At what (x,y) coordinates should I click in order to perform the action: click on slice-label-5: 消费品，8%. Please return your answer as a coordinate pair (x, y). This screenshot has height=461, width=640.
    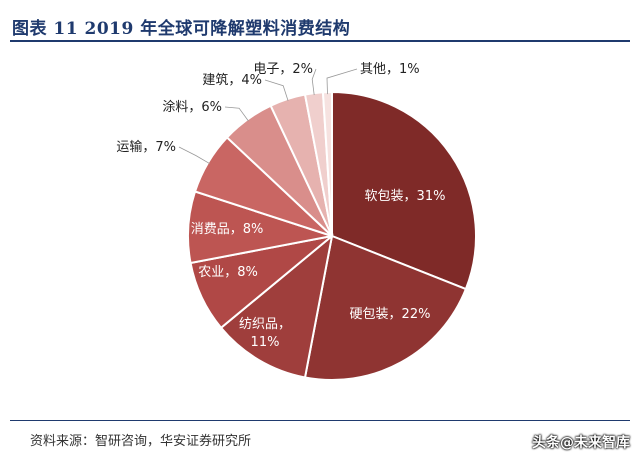
    Looking at the image, I should click on (227, 229).